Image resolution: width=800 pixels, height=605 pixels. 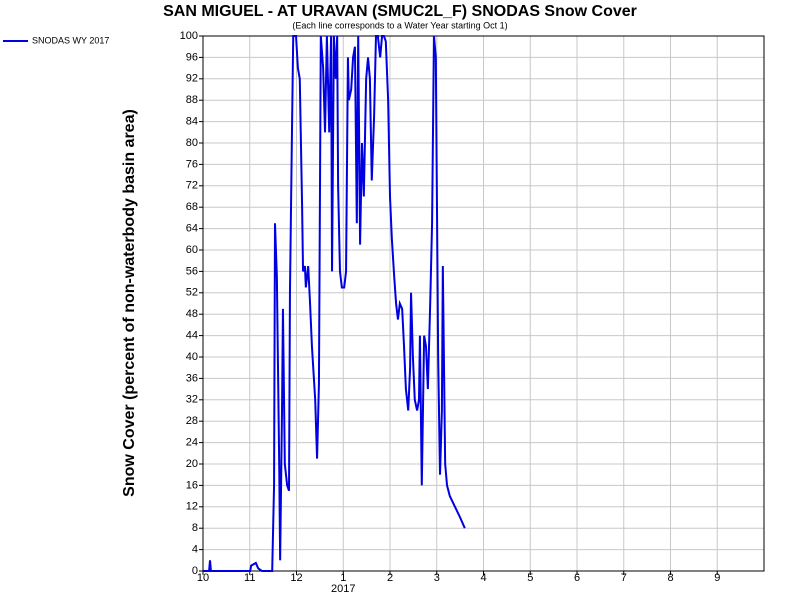 I want to click on y-tick-label: 8, so click(x=195, y=528).